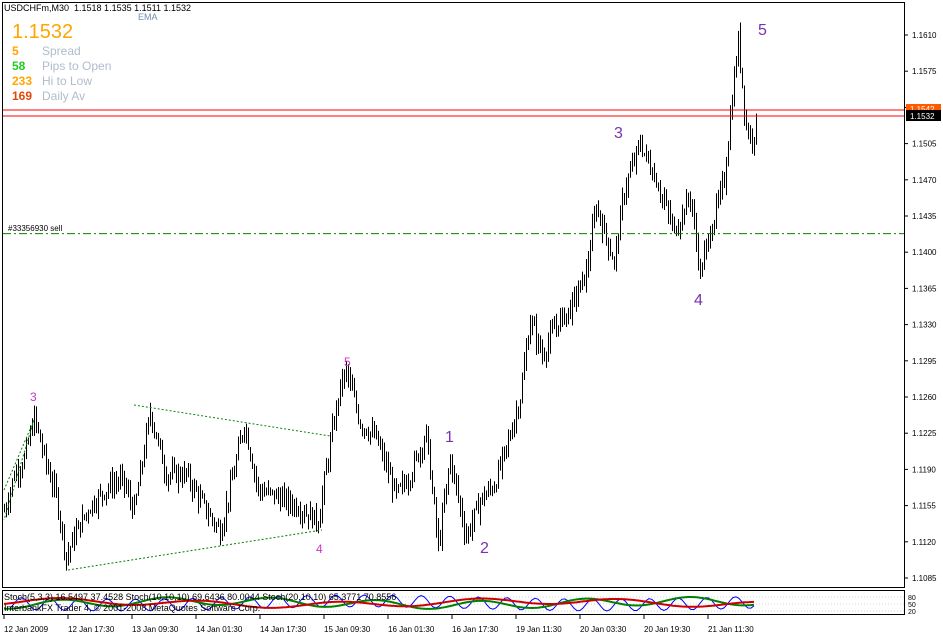  What do you see at coordinates (924, 325) in the screenshot?
I see `price-tick-label: 1.1330` at bounding box center [924, 325].